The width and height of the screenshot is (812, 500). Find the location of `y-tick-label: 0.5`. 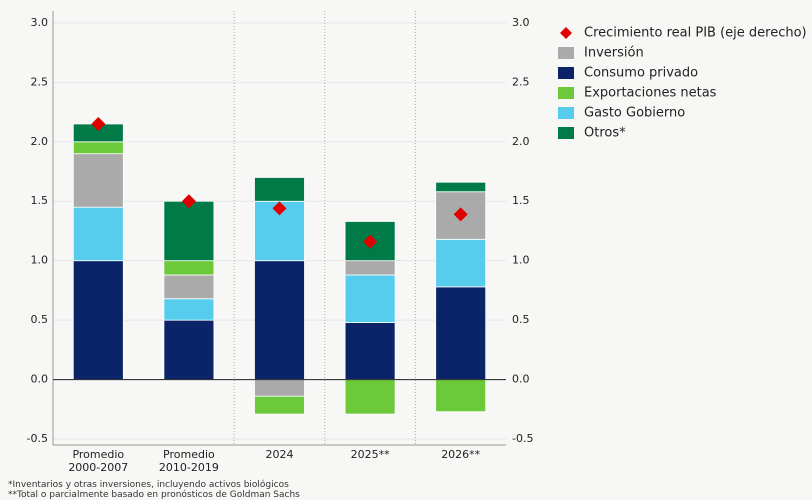

y-tick-label: 0.5 is located at coordinates (40, 319).